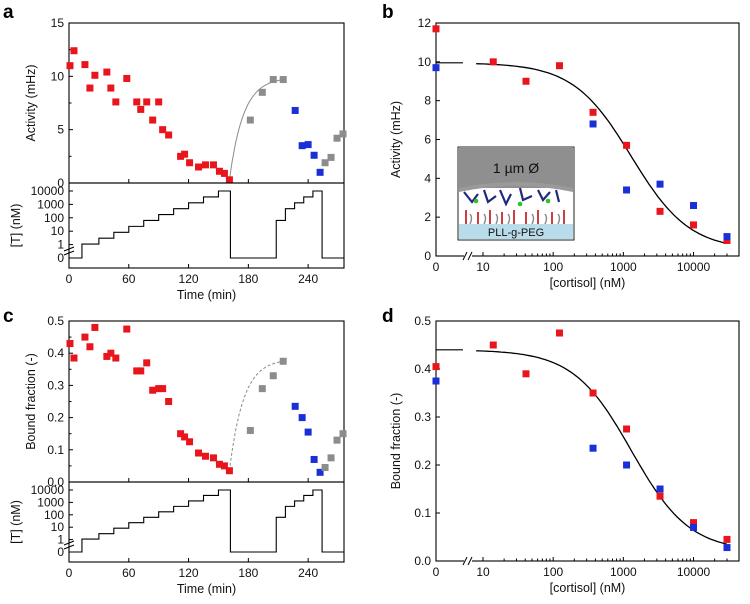 Image resolution: width=750 pixels, height=604 pixels. I want to click on x-axis-label: [cortisol] (nM), so click(588, 283).